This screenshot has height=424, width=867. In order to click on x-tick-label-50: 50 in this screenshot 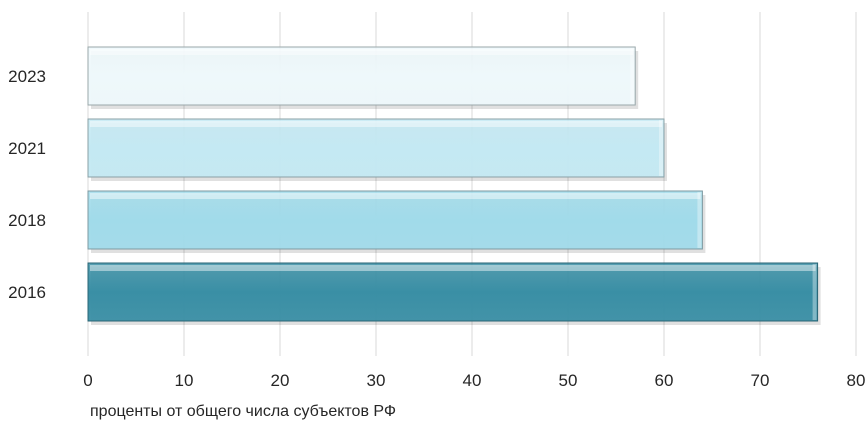, I will do `click(568, 380)`.